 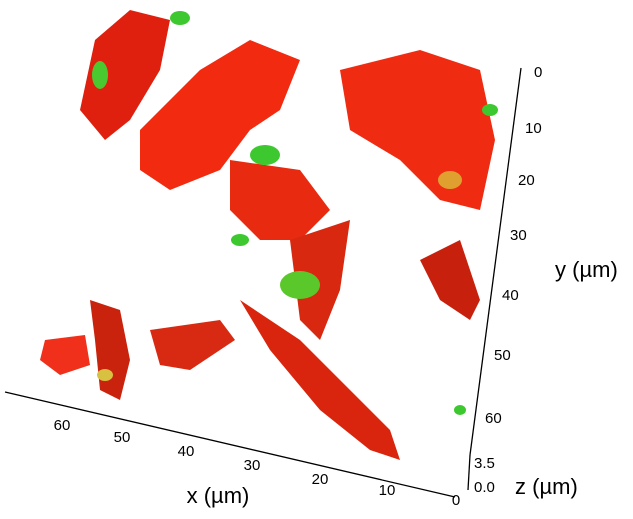 What do you see at coordinates (252, 465) in the screenshot?
I see `x-tick-label: 30` at bounding box center [252, 465].